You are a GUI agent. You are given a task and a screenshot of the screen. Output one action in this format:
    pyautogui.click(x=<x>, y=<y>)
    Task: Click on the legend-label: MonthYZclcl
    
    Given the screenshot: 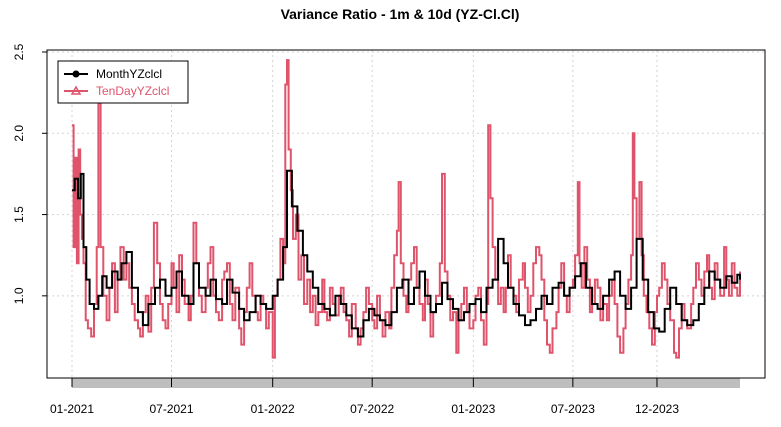 What is the action you would take?
    pyautogui.click(x=129, y=74)
    